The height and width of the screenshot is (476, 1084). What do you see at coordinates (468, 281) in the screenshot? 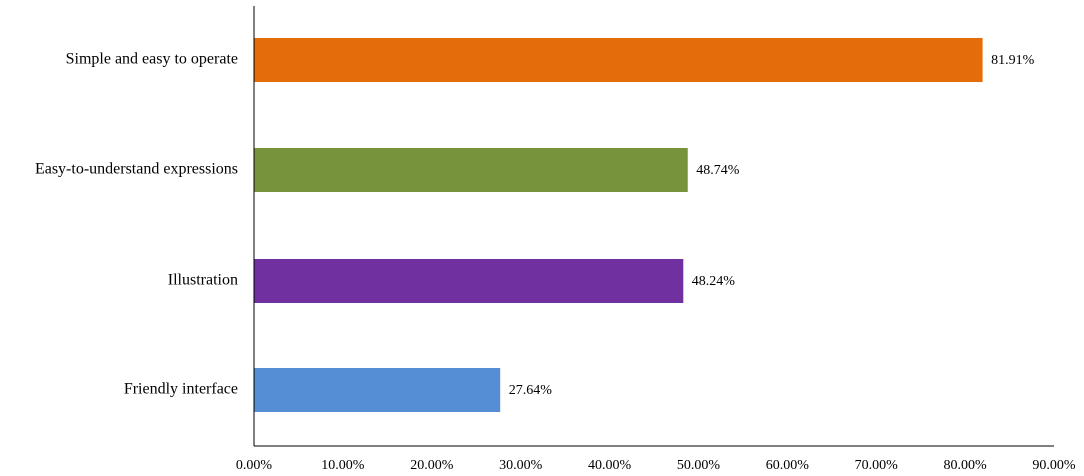
I see `bar-illustration` at bounding box center [468, 281].